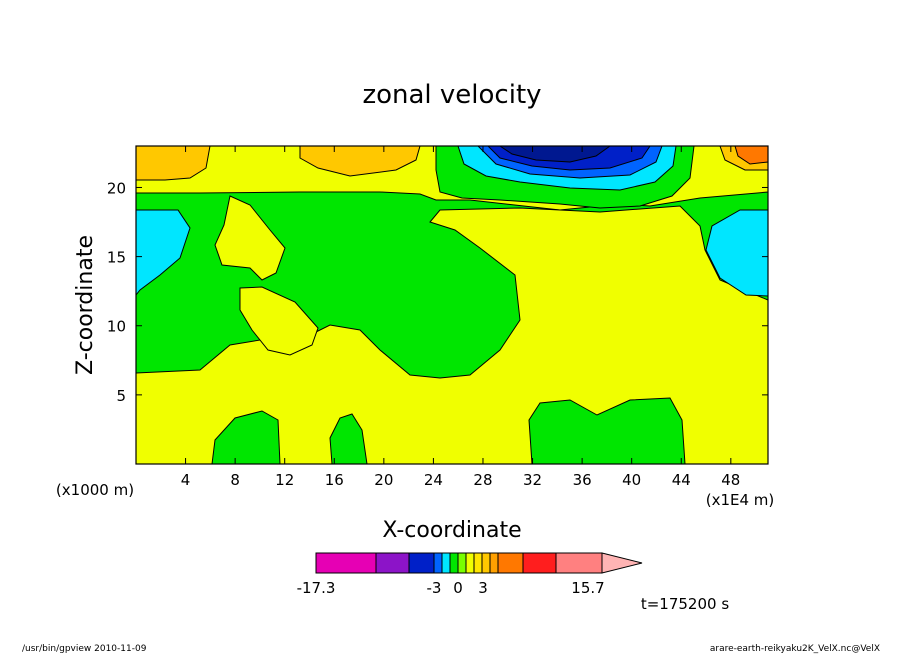  I want to click on x-tick-label: 44, so click(681, 480).